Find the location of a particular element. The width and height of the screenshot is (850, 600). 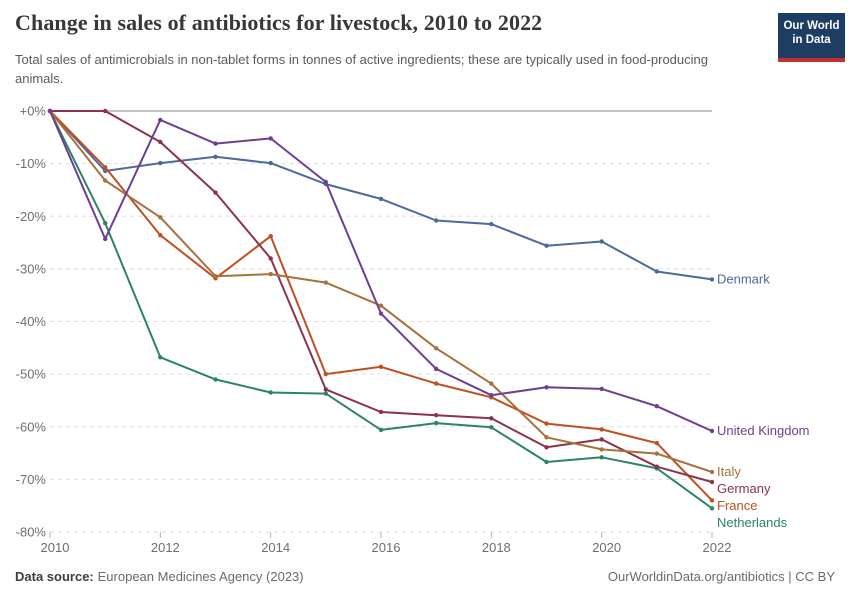

data-point-germany-2019 is located at coordinates (546, 447).